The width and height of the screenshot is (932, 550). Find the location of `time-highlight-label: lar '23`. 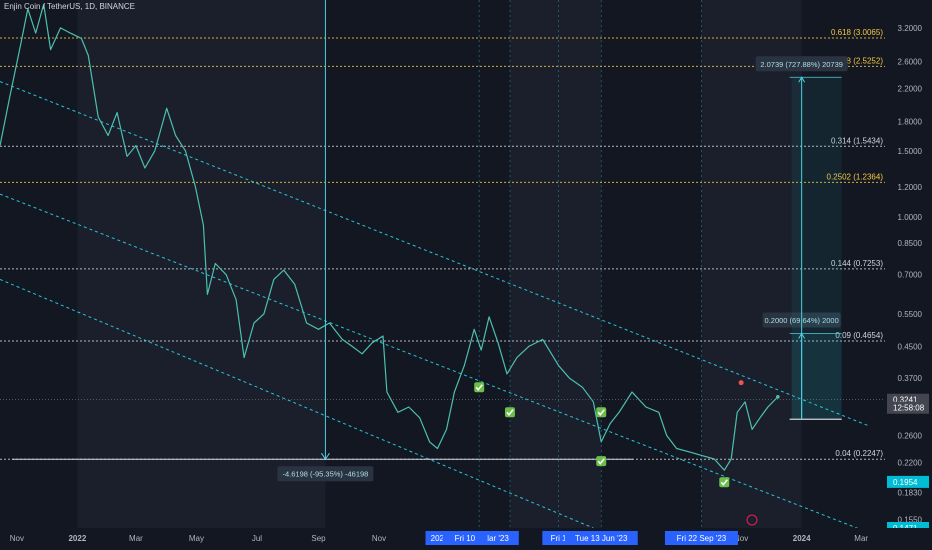

time-highlight-label: lar '23 is located at coordinates (498, 538).